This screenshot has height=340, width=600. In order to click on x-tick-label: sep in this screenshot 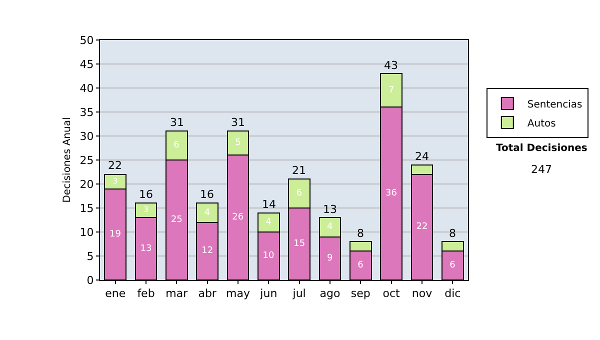, I will do `click(360, 293)`.